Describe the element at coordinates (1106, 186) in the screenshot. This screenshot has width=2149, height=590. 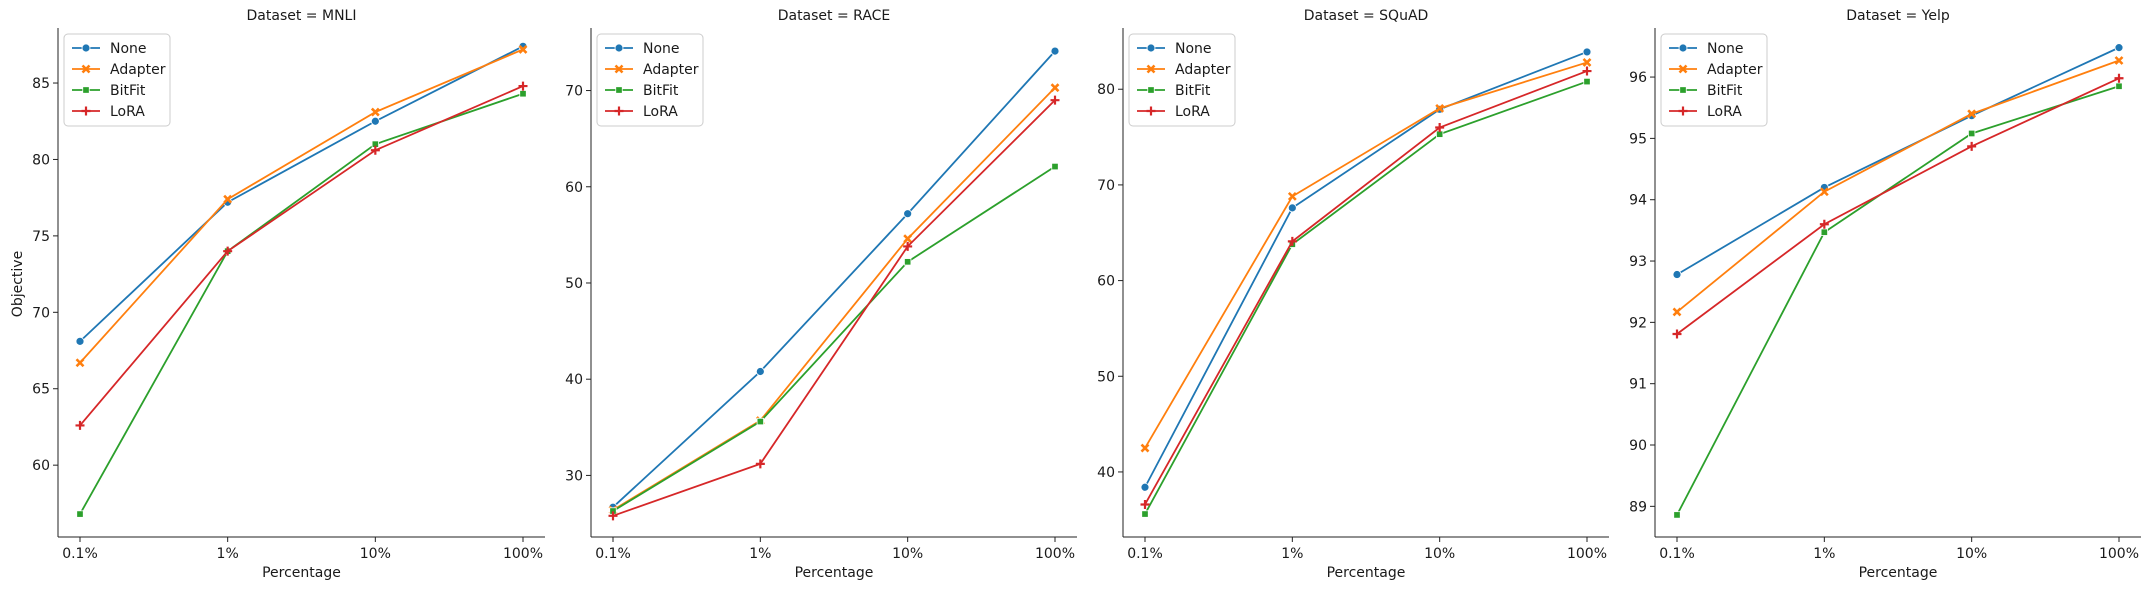
I see `y-tick-label: 70` at that location.